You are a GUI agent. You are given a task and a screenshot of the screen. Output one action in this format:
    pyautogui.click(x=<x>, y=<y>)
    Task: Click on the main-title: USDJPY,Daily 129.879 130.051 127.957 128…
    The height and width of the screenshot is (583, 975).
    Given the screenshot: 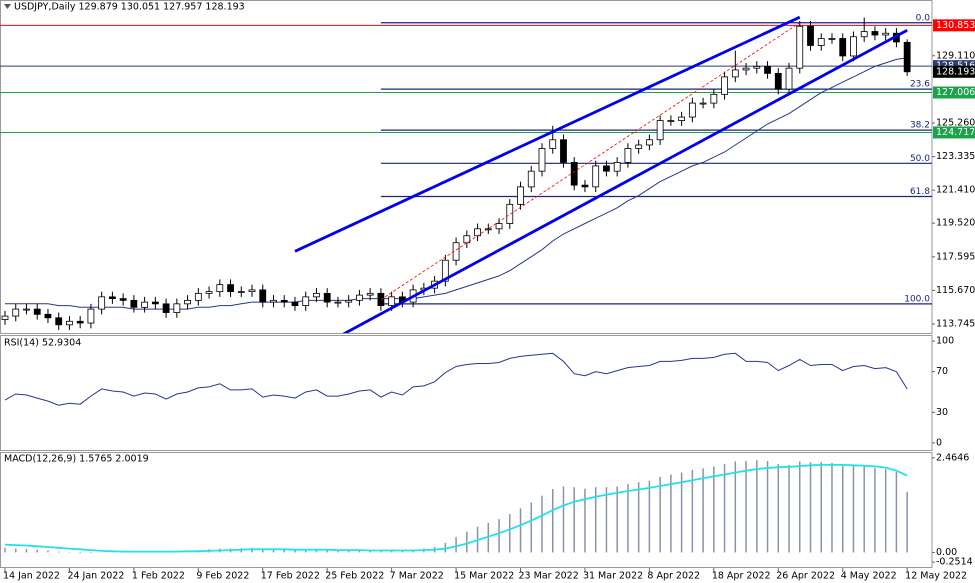 What is the action you would take?
    pyautogui.click(x=129, y=7)
    